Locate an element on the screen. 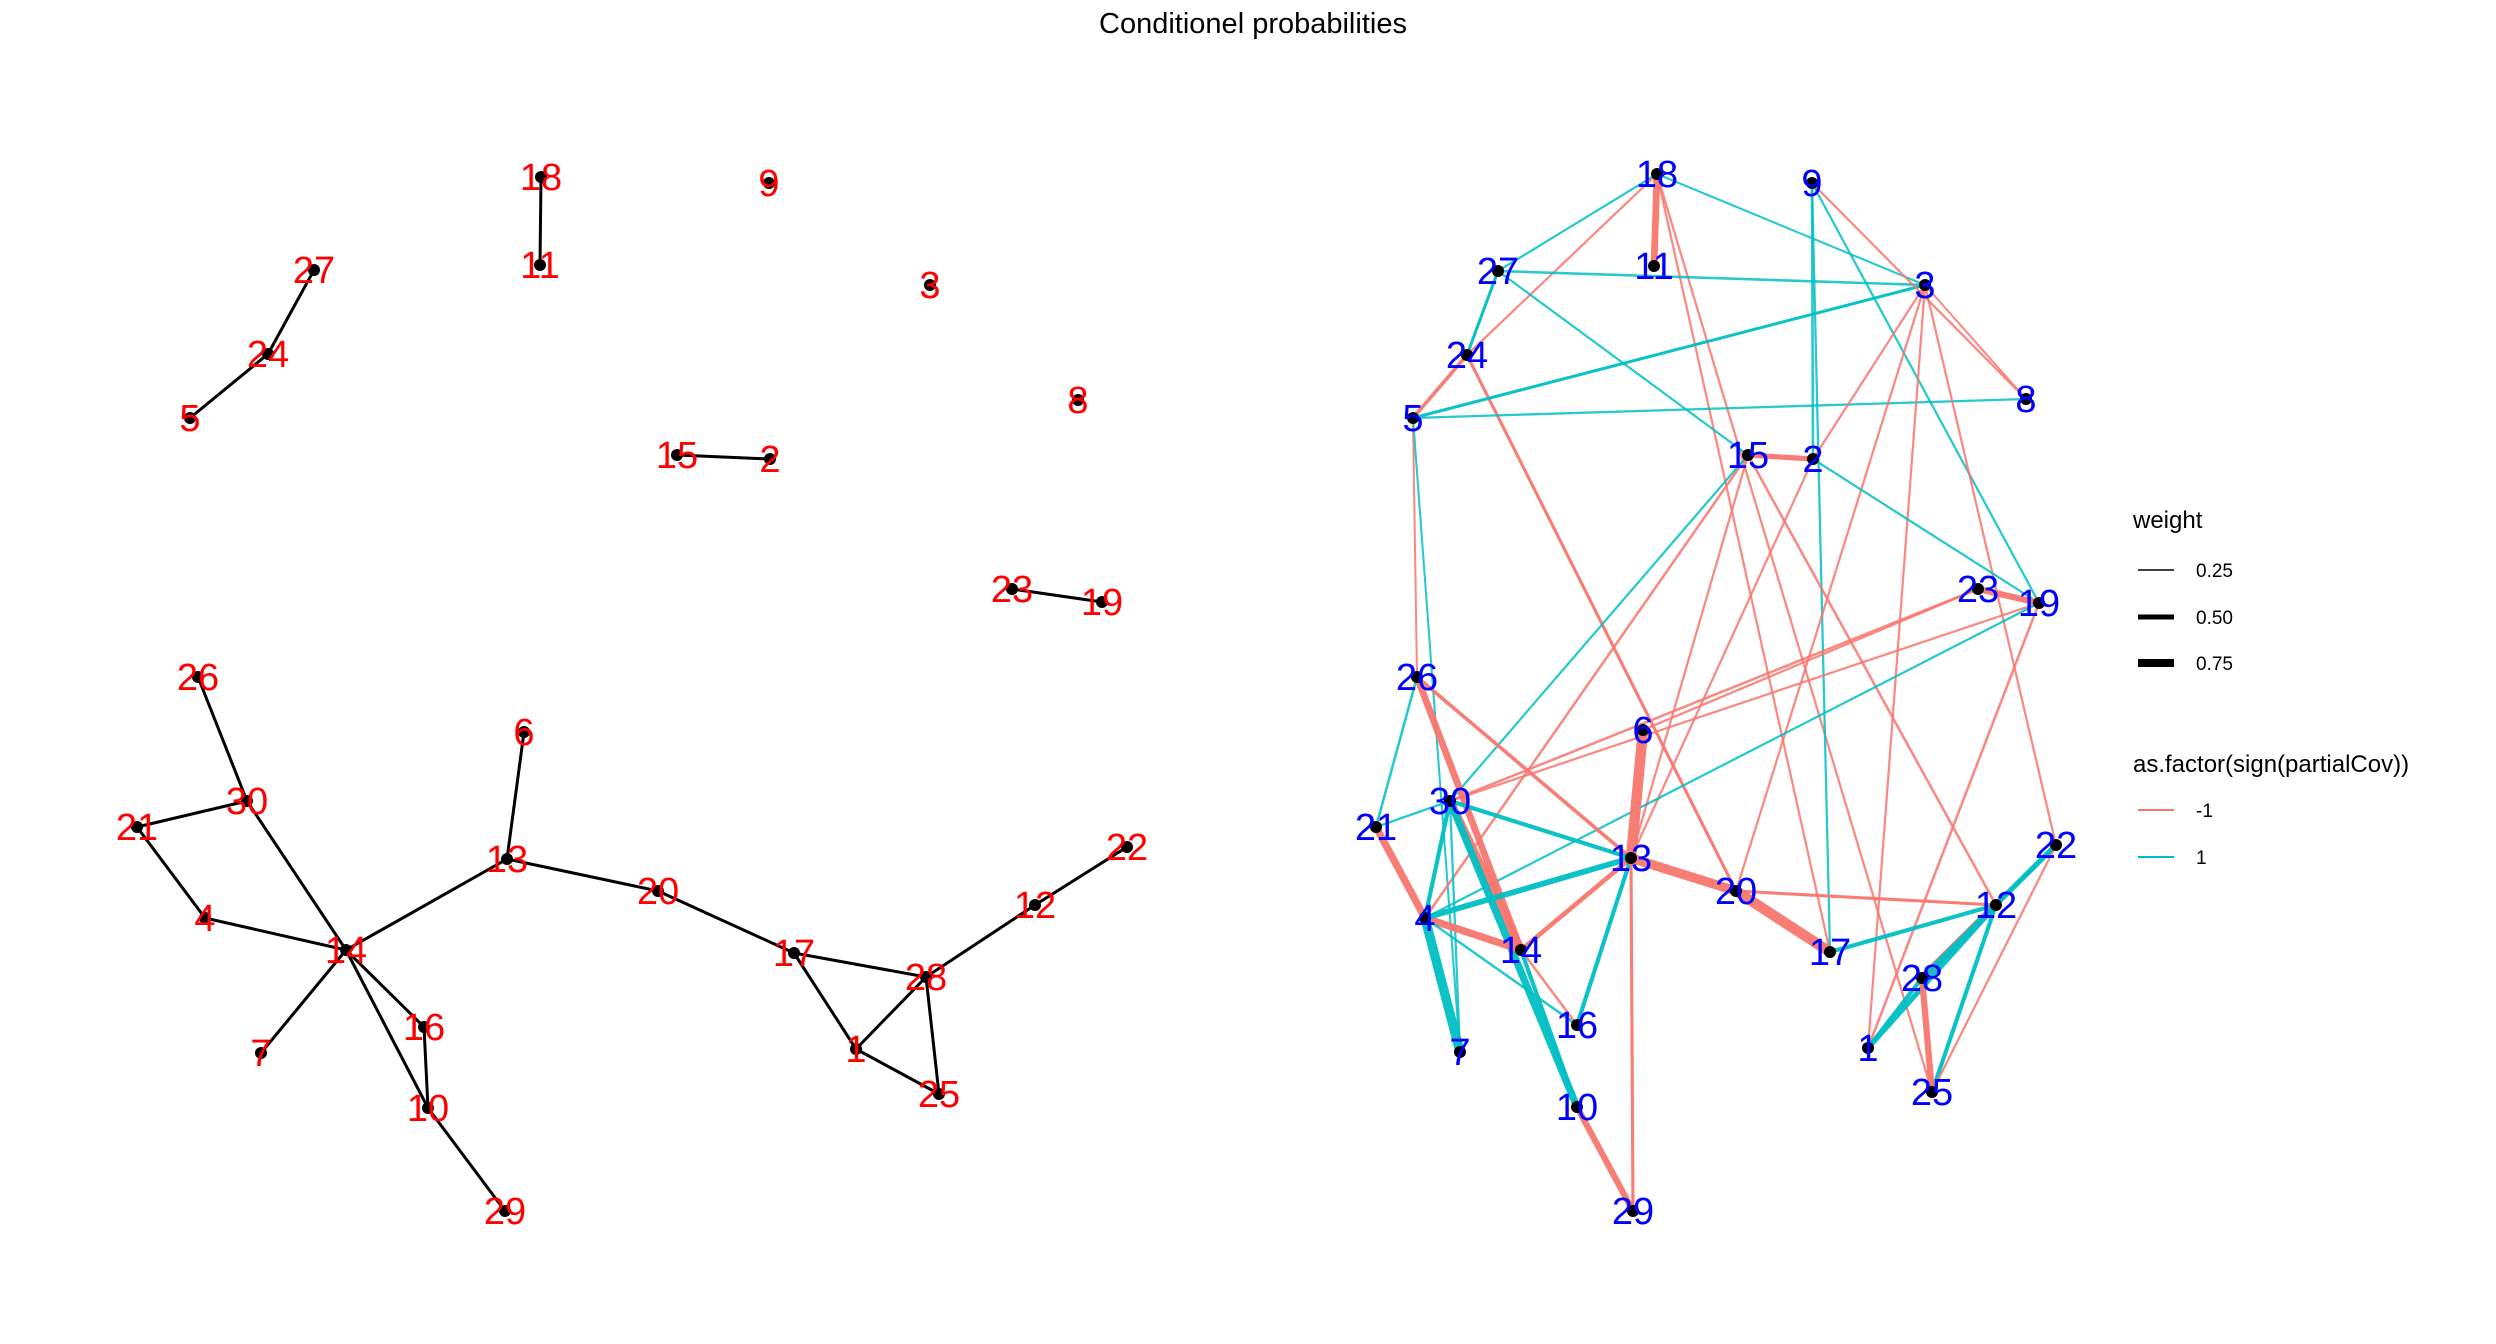 The height and width of the screenshot is (1344, 2496). left-node-label-3: 3 is located at coordinates (929, 286).